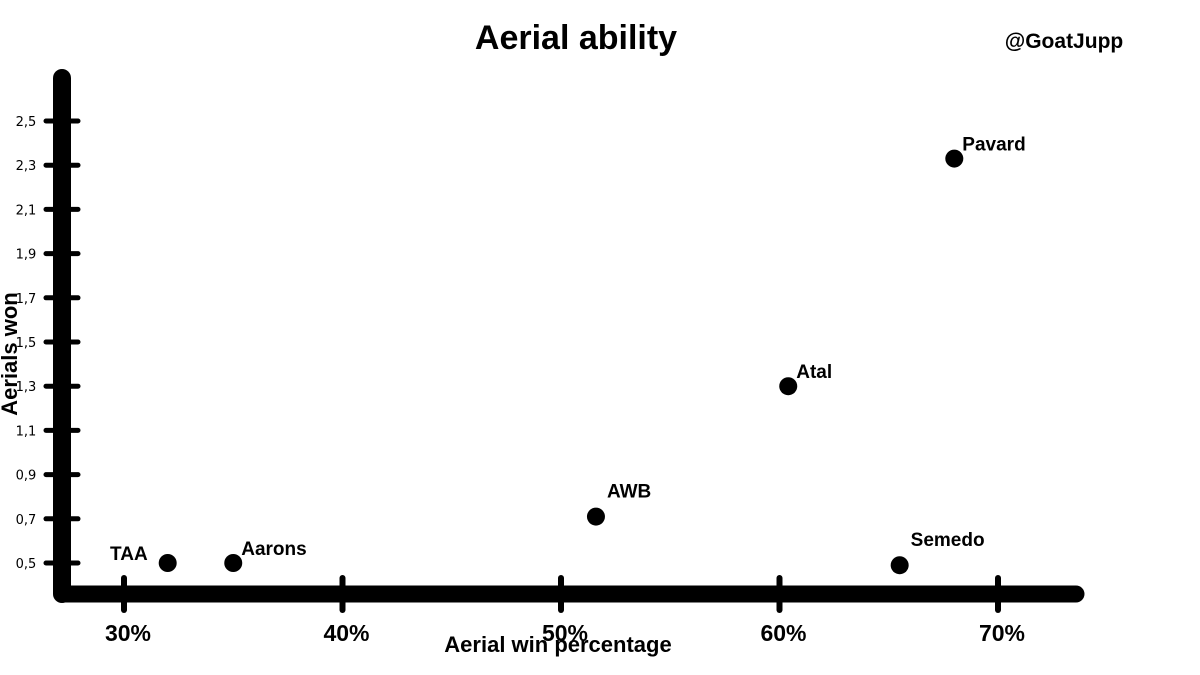 The height and width of the screenshot is (675, 1200). I want to click on data-point-label: Semedo, so click(948, 540).